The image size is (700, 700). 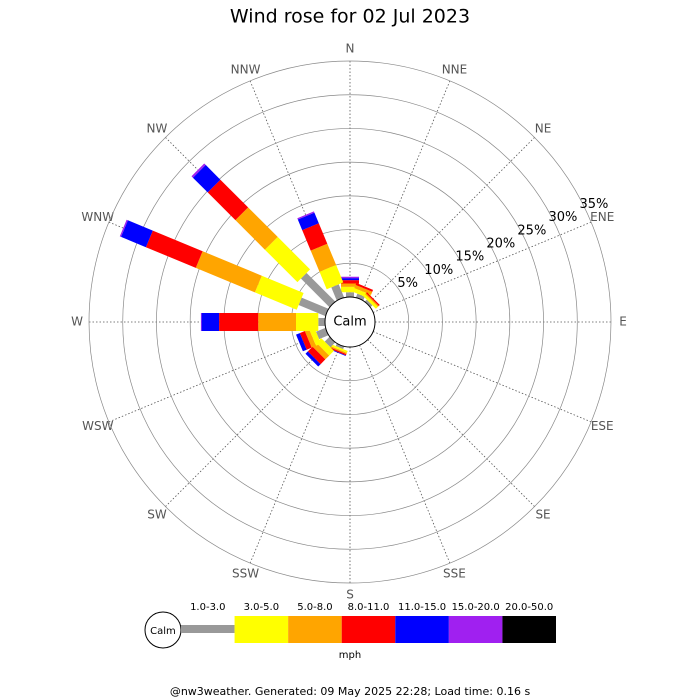 I want to click on legend-label: 1.0-3.0, so click(x=207, y=607).